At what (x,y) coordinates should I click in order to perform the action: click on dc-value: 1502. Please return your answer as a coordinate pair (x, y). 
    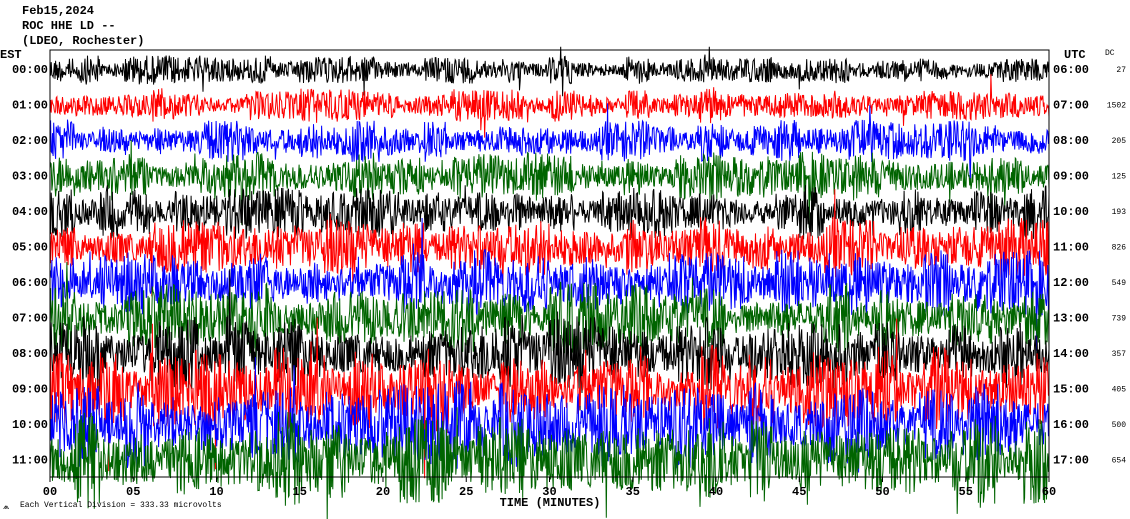
    Looking at the image, I should click on (1116, 106).